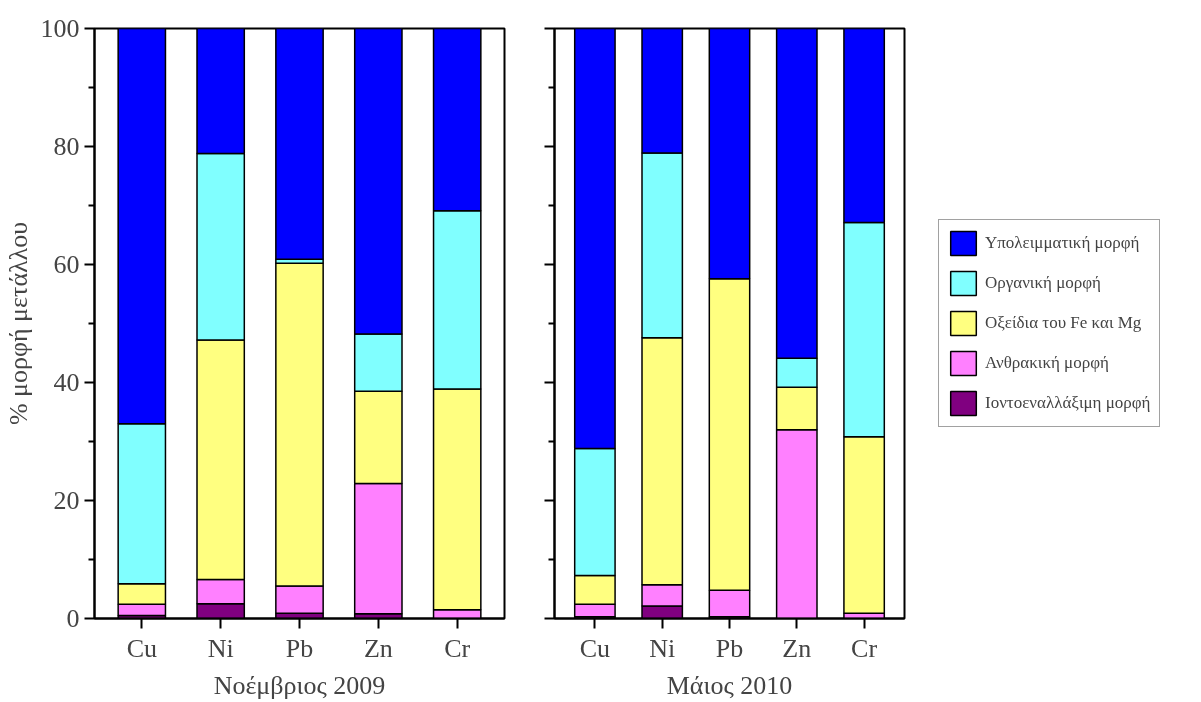 Image resolution: width=1201 pixels, height=702 pixels. What do you see at coordinates (66, 264) in the screenshot?
I see `y-tick-label: 60` at bounding box center [66, 264].